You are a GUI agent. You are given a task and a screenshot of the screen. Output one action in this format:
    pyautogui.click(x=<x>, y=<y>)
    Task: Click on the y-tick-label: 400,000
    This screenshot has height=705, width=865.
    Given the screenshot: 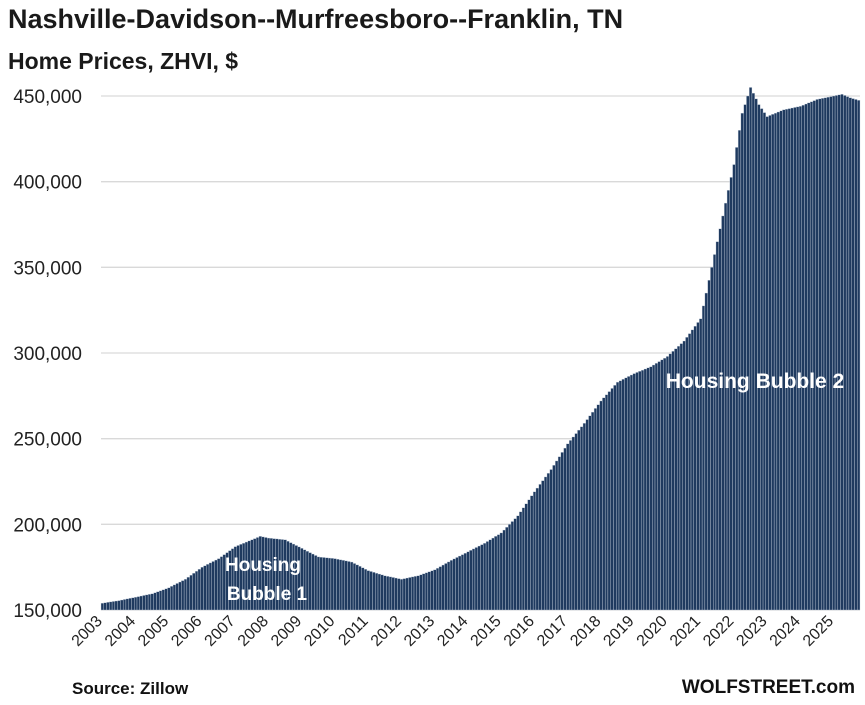 What is the action you would take?
    pyautogui.click(x=47, y=183)
    